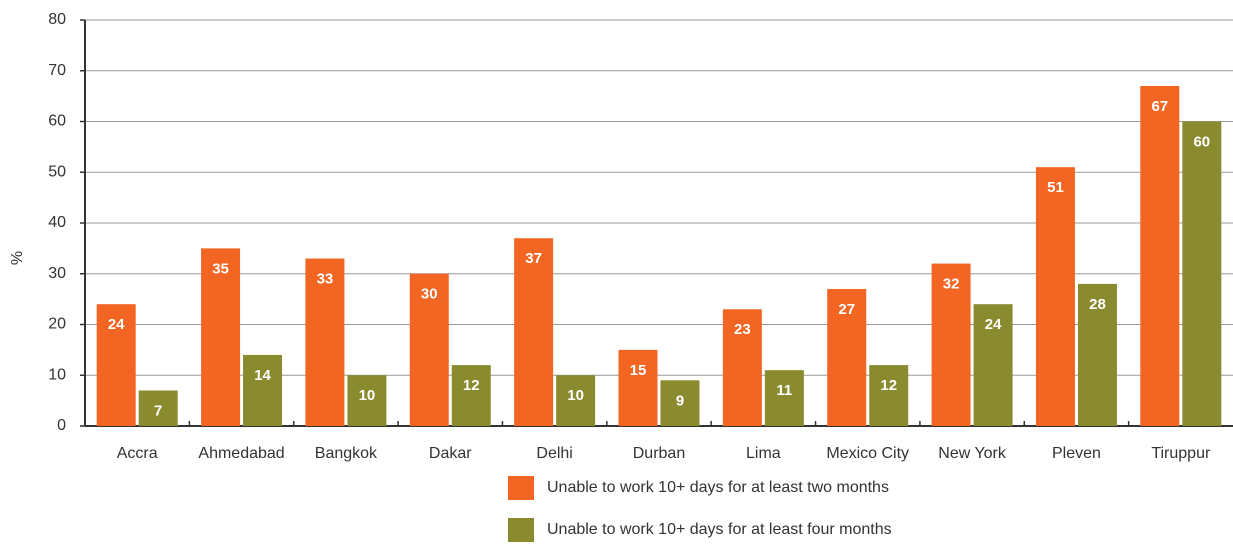 This screenshot has height=555, width=1233. Describe the element at coordinates (846, 309) in the screenshot. I see `value-label: 27` at that location.